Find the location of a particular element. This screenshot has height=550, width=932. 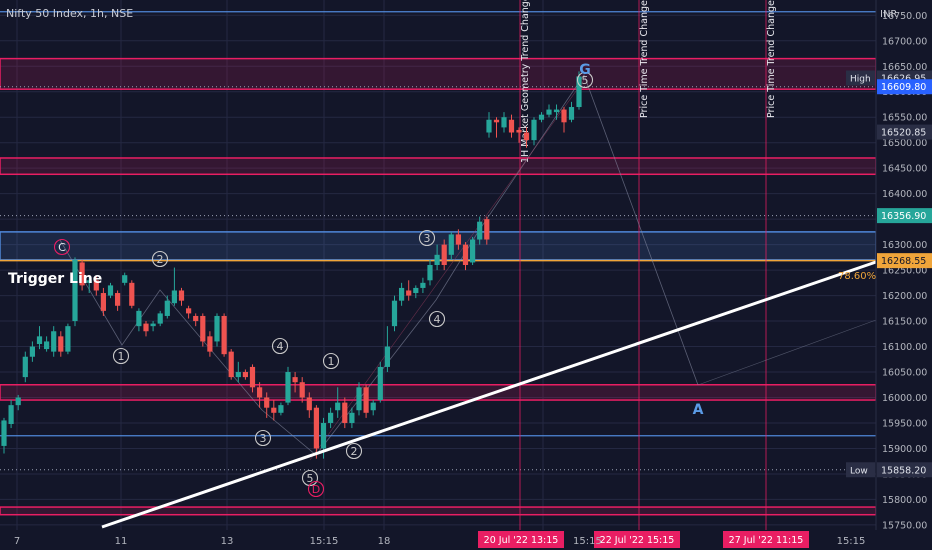

time-axis-bg is located at coordinates (466, 540).